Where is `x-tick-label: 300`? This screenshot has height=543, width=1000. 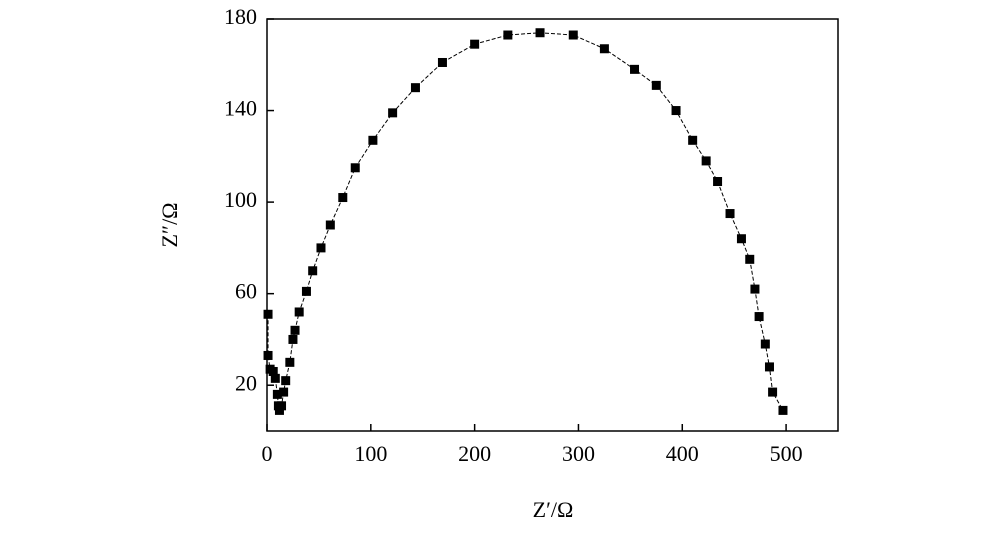
x-tick-label: 300 is located at coordinates (578, 453).